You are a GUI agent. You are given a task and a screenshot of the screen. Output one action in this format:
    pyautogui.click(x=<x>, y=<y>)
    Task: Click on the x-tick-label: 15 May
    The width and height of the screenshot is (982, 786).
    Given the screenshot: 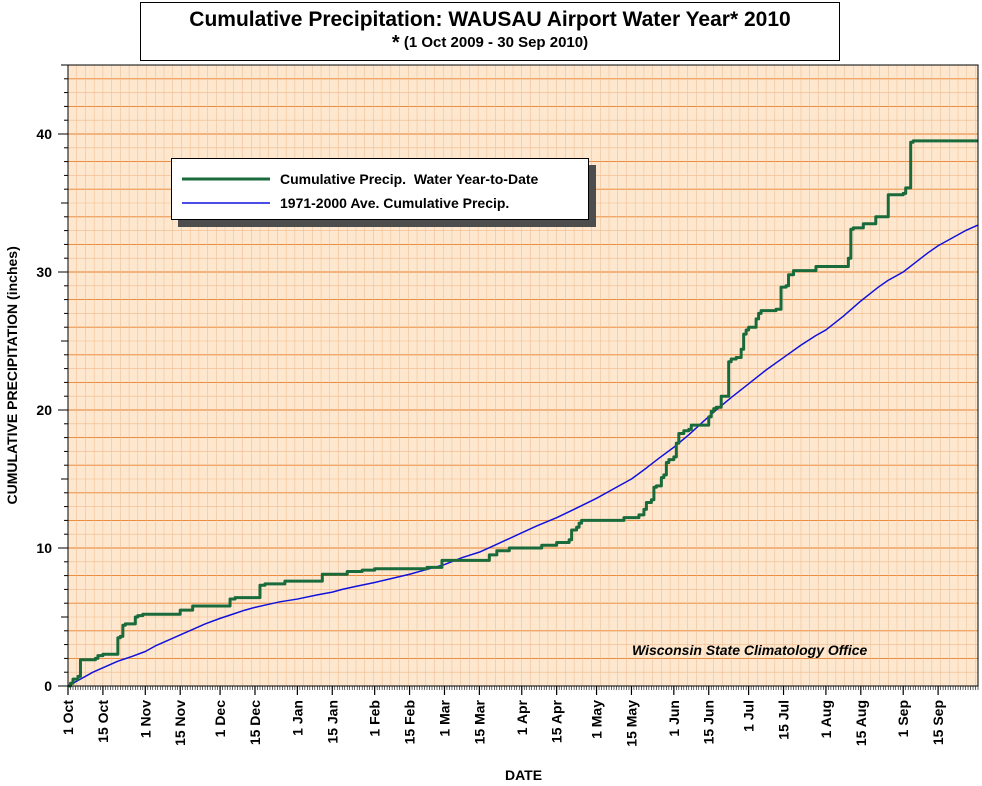 What is the action you would take?
    pyautogui.click(x=631, y=723)
    